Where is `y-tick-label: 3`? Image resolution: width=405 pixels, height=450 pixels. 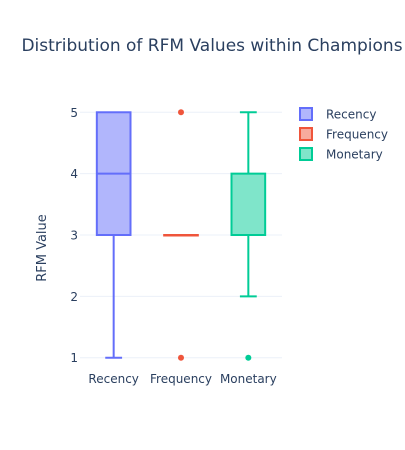 y-tick-label: 3 is located at coordinates (74, 236).